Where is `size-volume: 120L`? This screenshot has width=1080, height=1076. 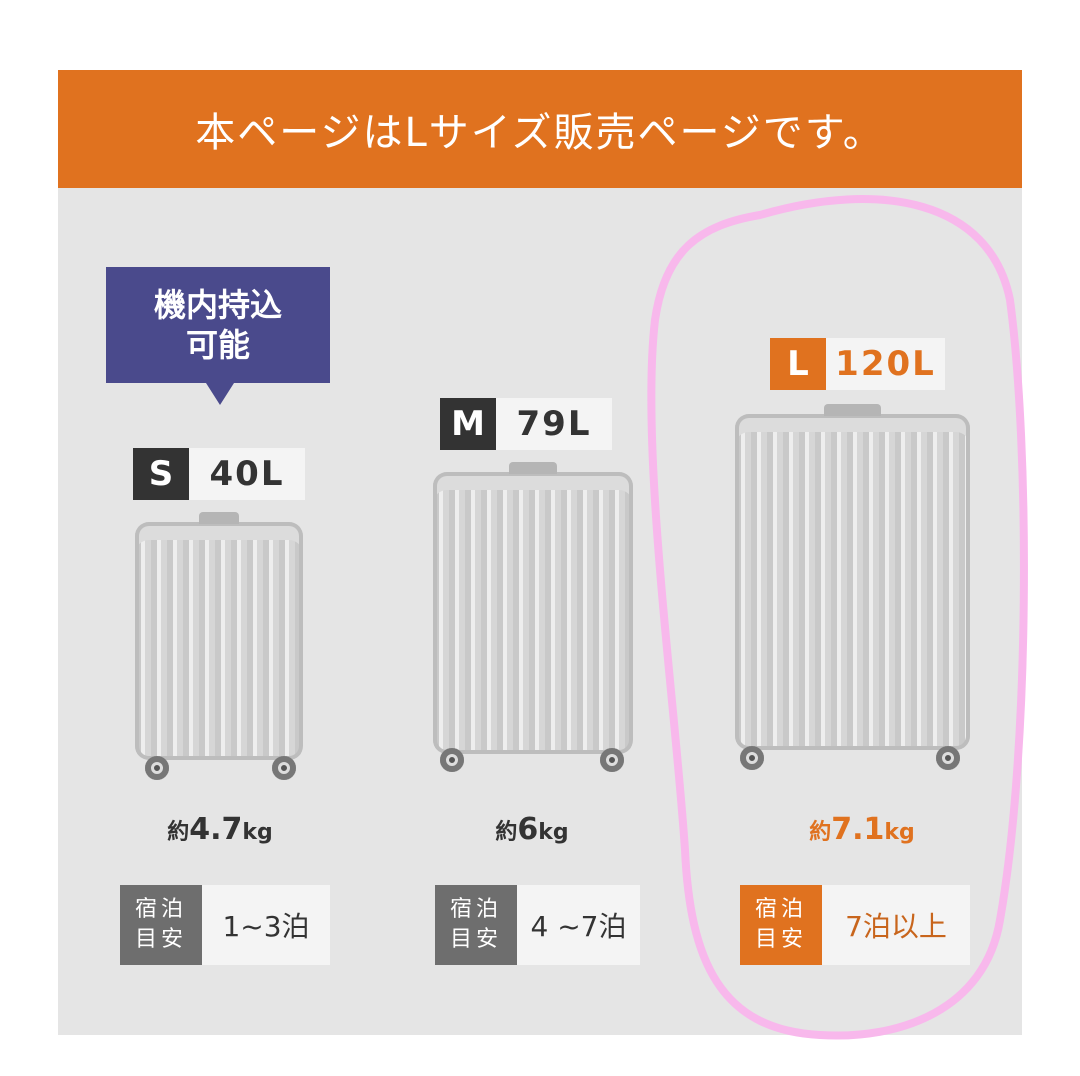 size-volume: 120L is located at coordinates (885, 364).